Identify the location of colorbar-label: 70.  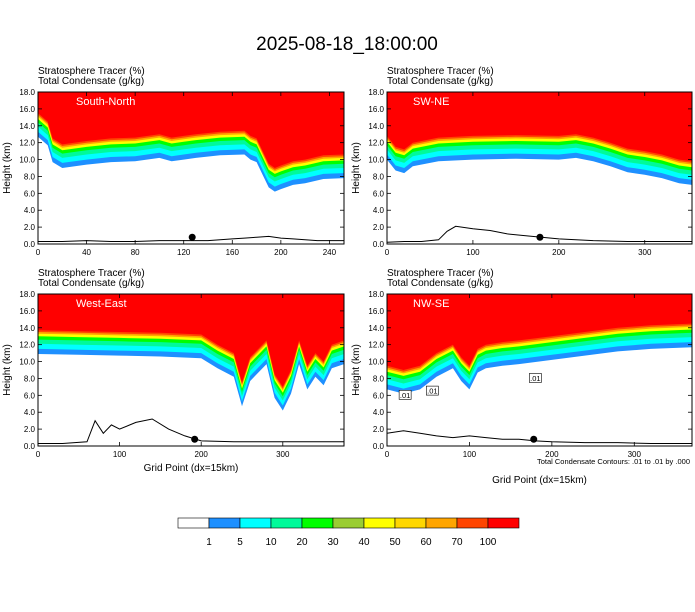
(457, 542).